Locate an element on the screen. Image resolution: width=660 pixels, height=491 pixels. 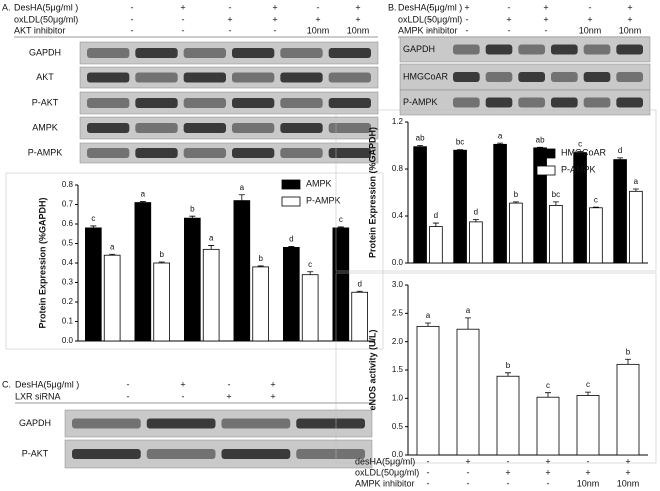
treatment-value: 10nm is located at coordinates (318, 30).